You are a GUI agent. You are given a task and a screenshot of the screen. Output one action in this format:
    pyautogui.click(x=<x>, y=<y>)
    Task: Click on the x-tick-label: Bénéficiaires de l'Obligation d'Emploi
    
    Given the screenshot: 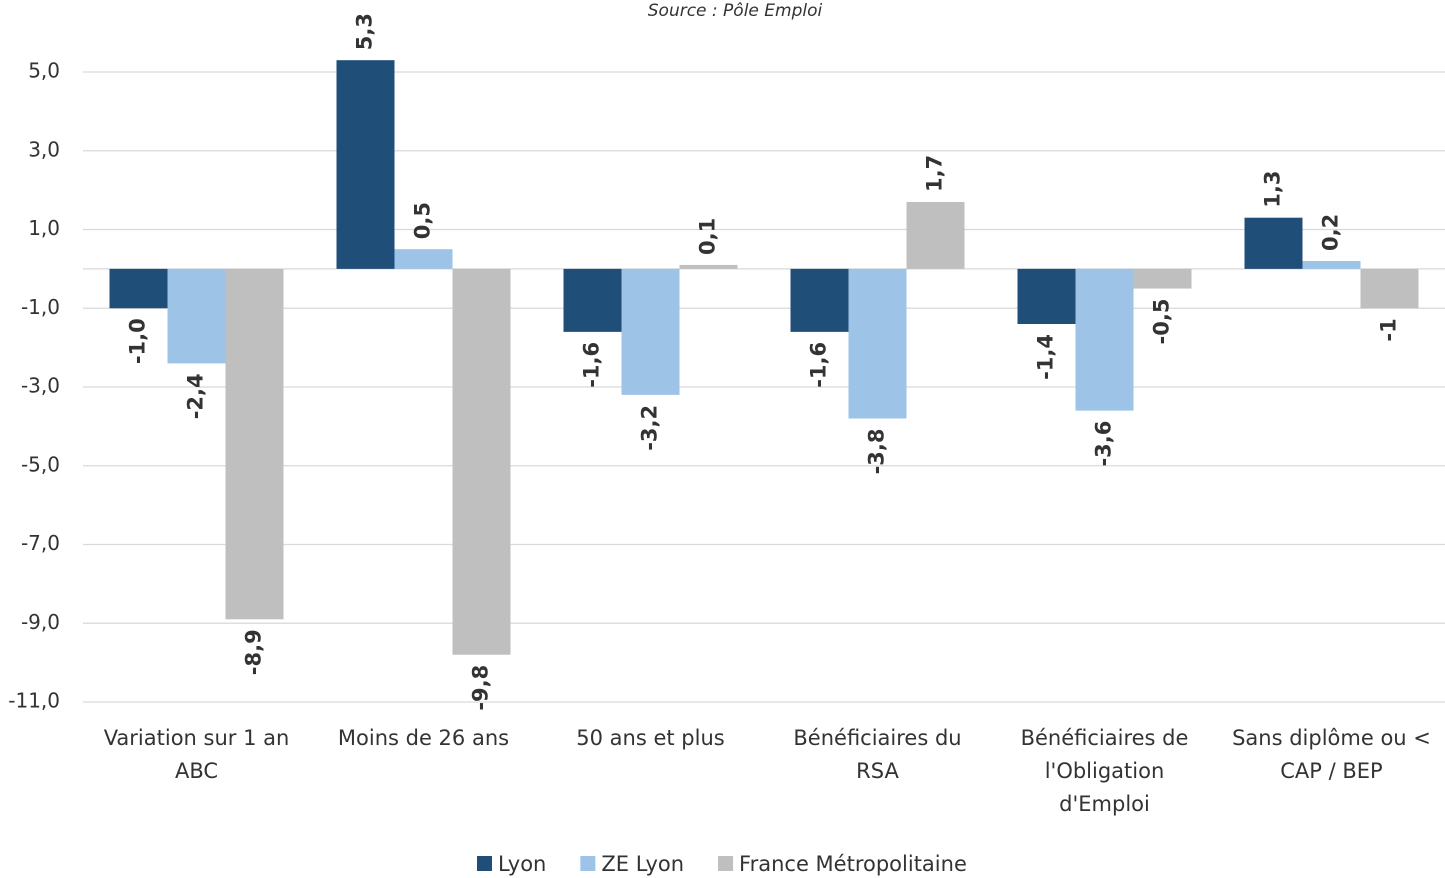 What is the action you would take?
    pyautogui.click(x=1104, y=771)
    